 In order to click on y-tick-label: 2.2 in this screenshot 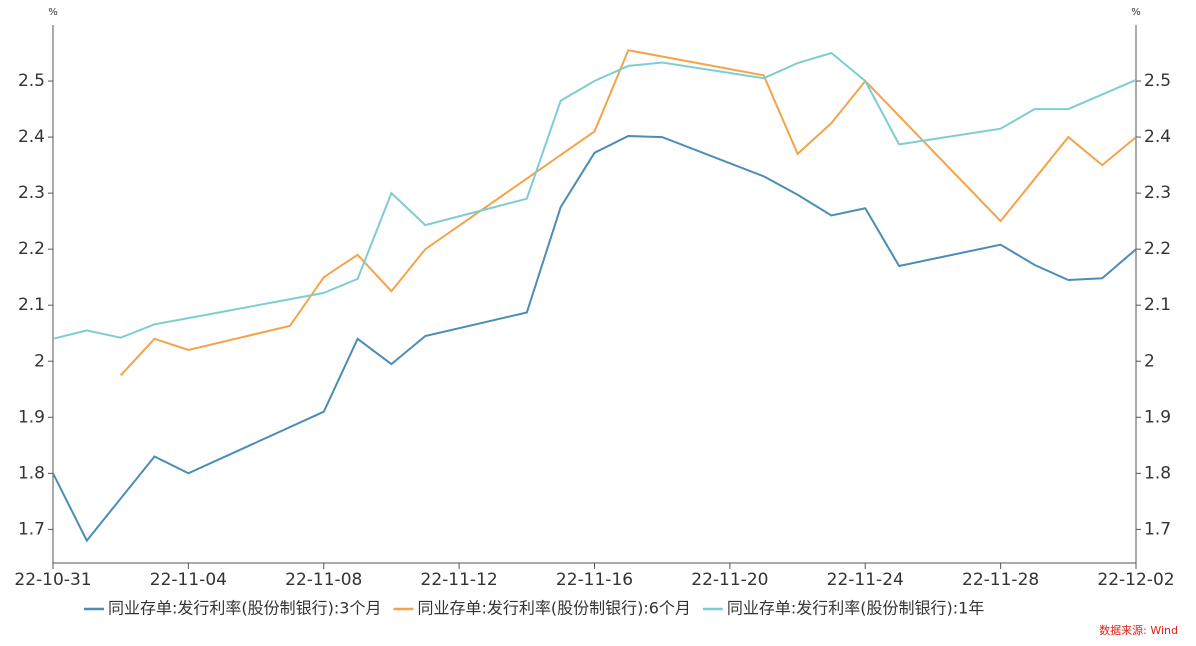, I will do `click(31, 249)`.